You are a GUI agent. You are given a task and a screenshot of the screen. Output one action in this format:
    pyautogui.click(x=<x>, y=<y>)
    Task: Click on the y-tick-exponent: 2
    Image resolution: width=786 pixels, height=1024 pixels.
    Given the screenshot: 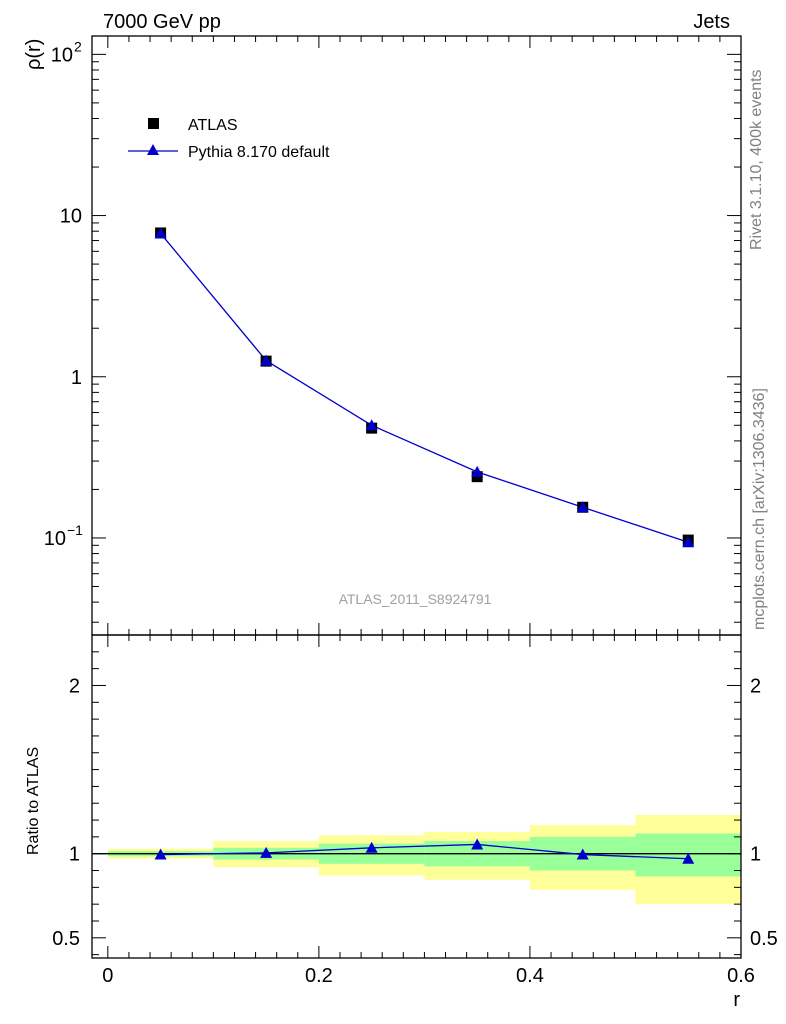 What is the action you would take?
    pyautogui.click(x=78, y=46)
    